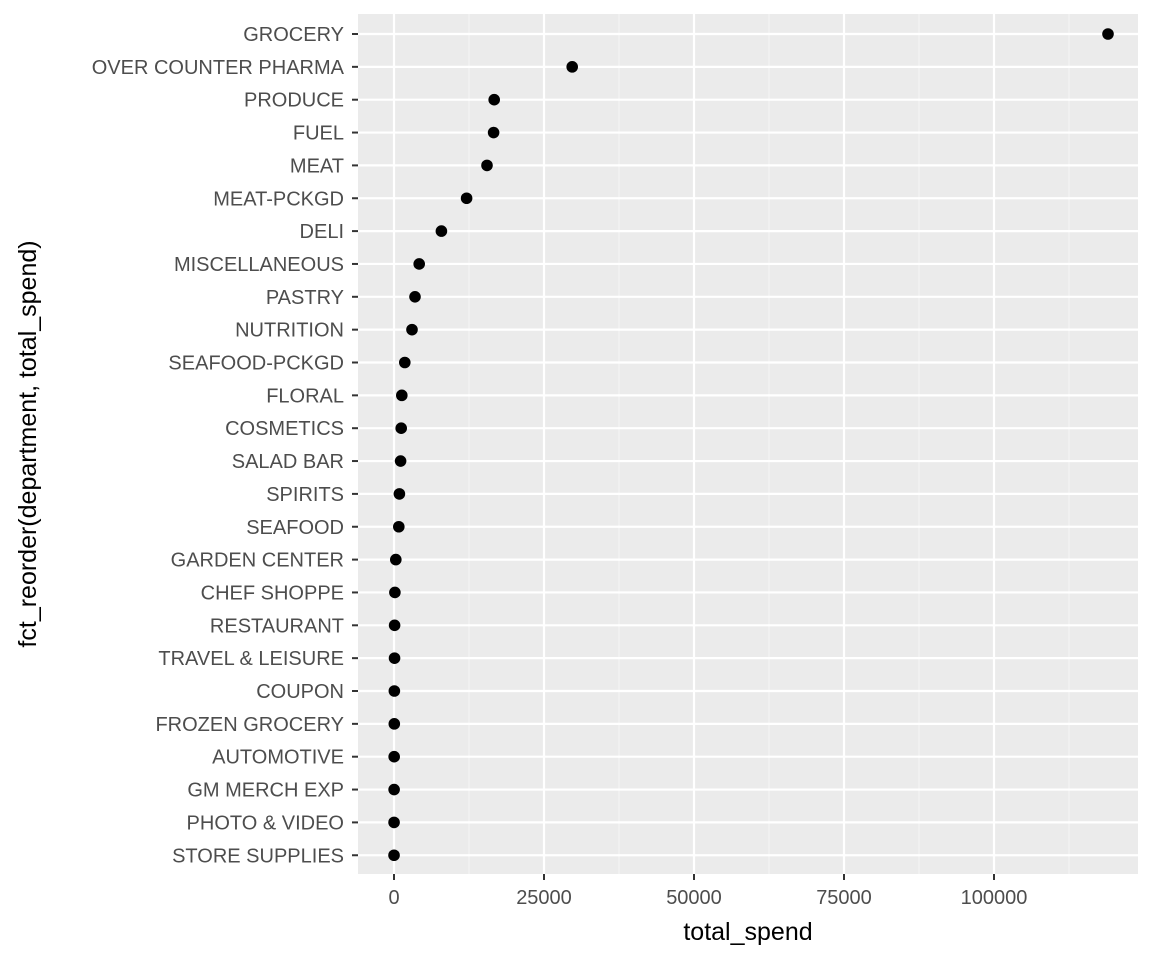  What do you see at coordinates (284, 429) in the screenshot?
I see `y-tick-label: COSMETICS` at bounding box center [284, 429].